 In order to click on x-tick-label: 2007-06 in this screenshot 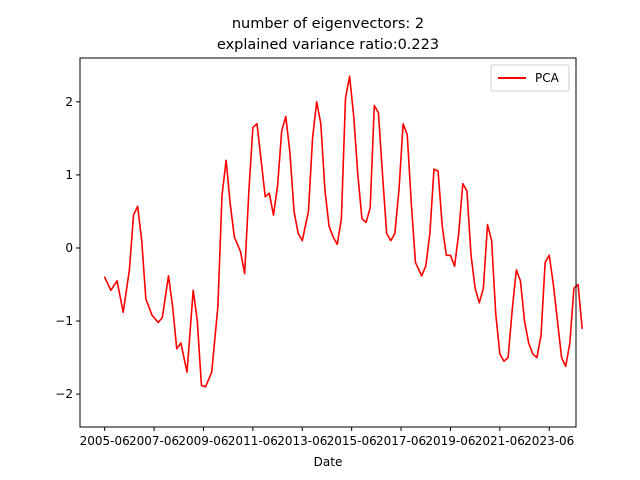, I will do `click(154, 441)`.